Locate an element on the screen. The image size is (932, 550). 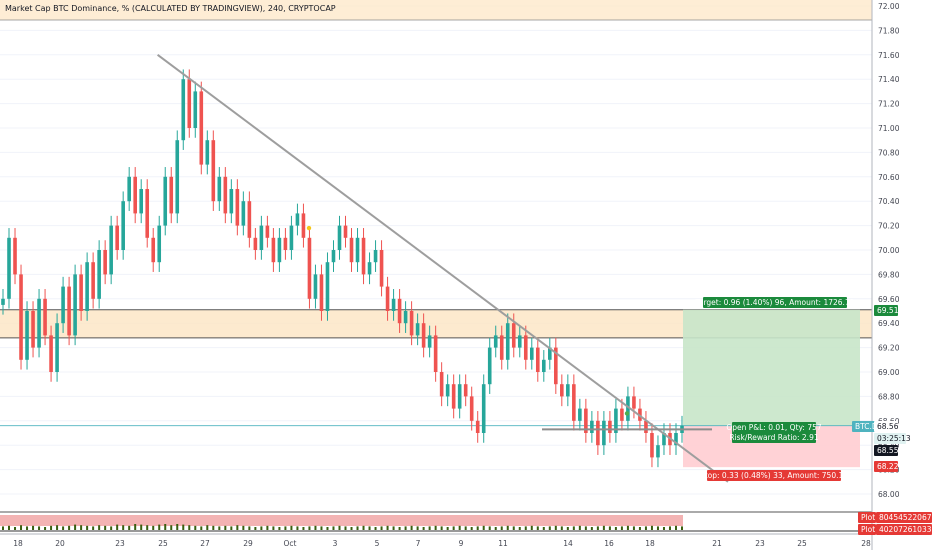
time-tick-label: 28 is located at coordinates (866, 543).